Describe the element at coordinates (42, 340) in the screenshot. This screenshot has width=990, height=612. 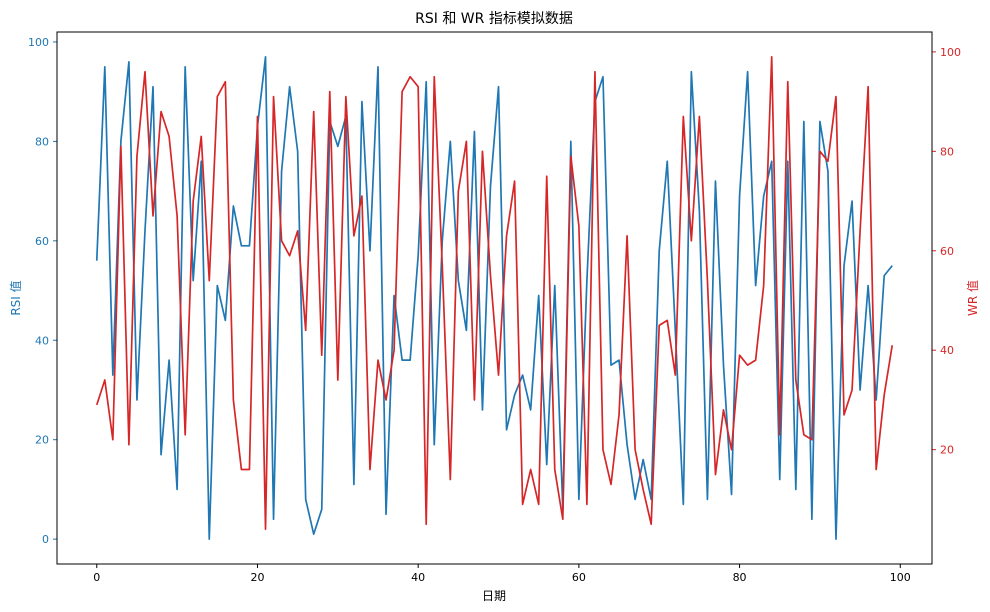
I see `left-y-tick-label: 40` at that location.